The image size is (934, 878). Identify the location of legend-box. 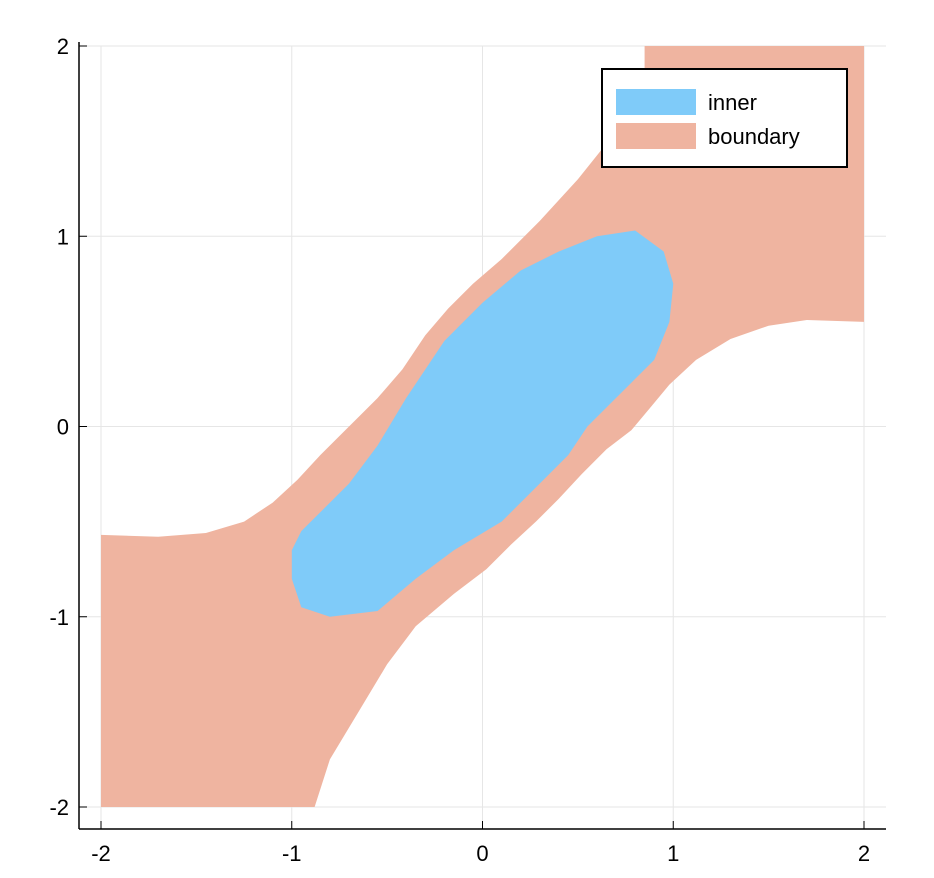
(724, 118).